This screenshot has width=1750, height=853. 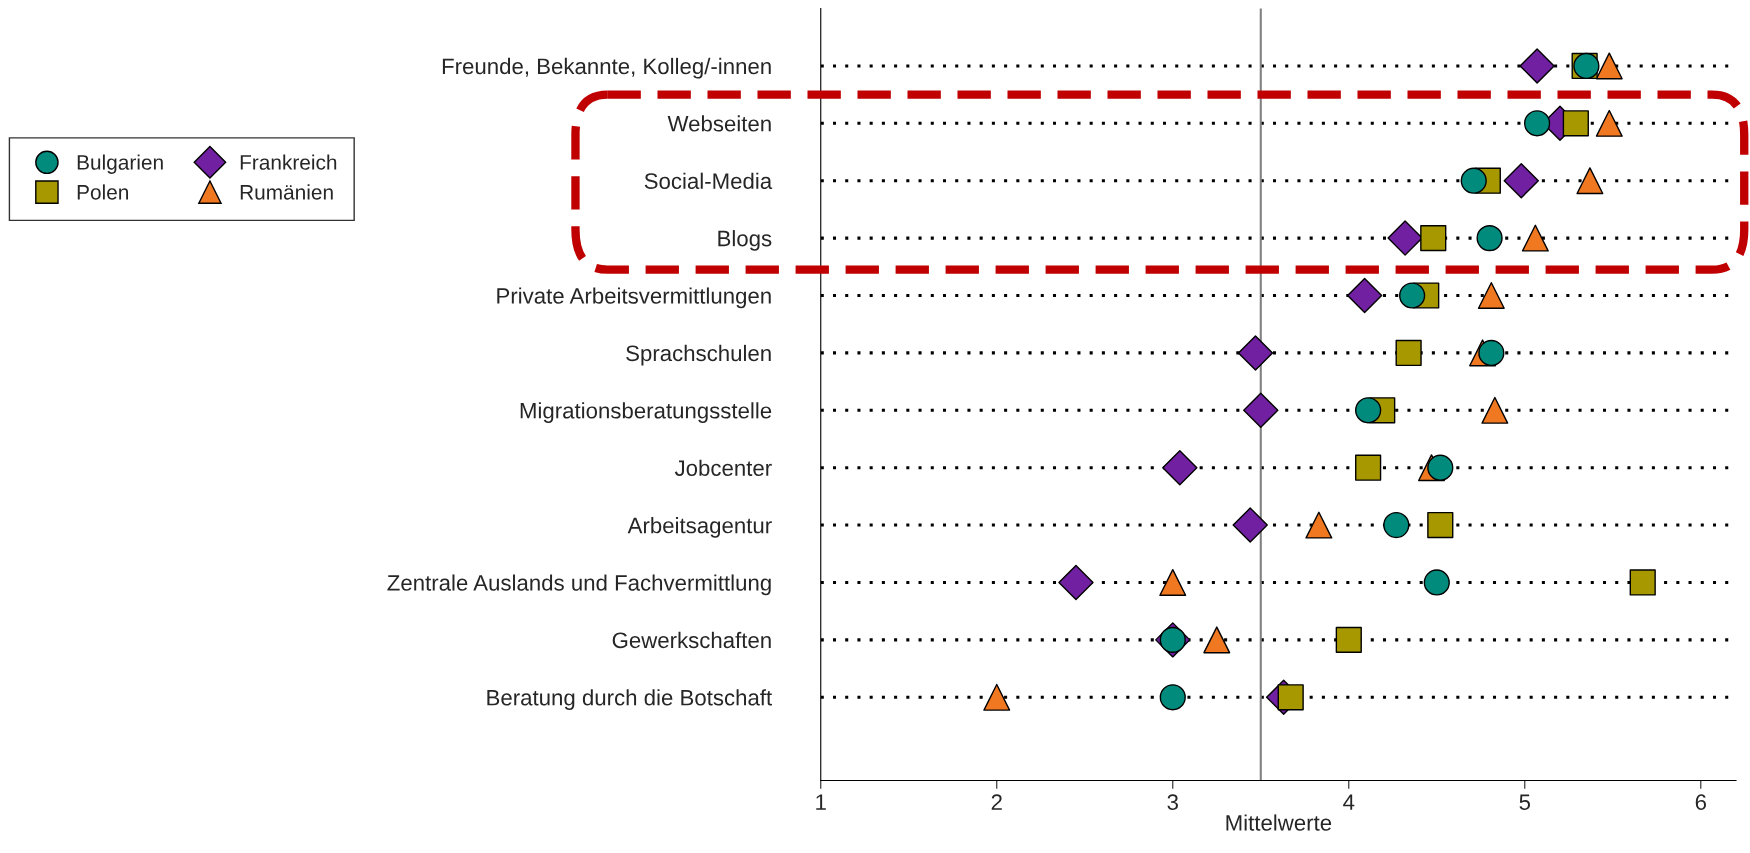 I want to click on x-axis-title: Mittelwerte, so click(x=1279, y=822).